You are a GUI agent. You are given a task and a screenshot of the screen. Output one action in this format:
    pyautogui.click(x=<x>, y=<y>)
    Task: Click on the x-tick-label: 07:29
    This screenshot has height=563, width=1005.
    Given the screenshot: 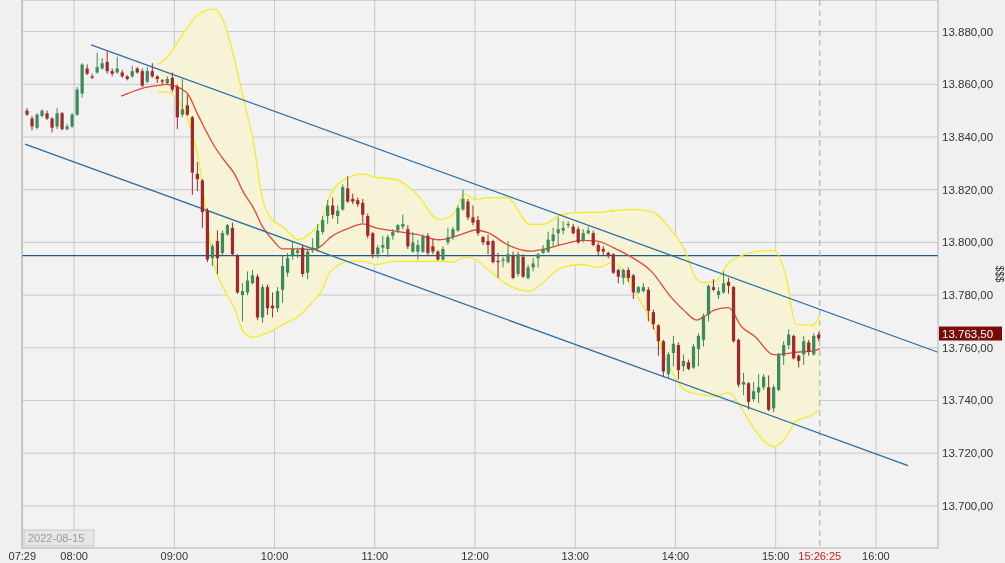 What is the action you would take?
    pyautogui.click(x=22, y=556)
    